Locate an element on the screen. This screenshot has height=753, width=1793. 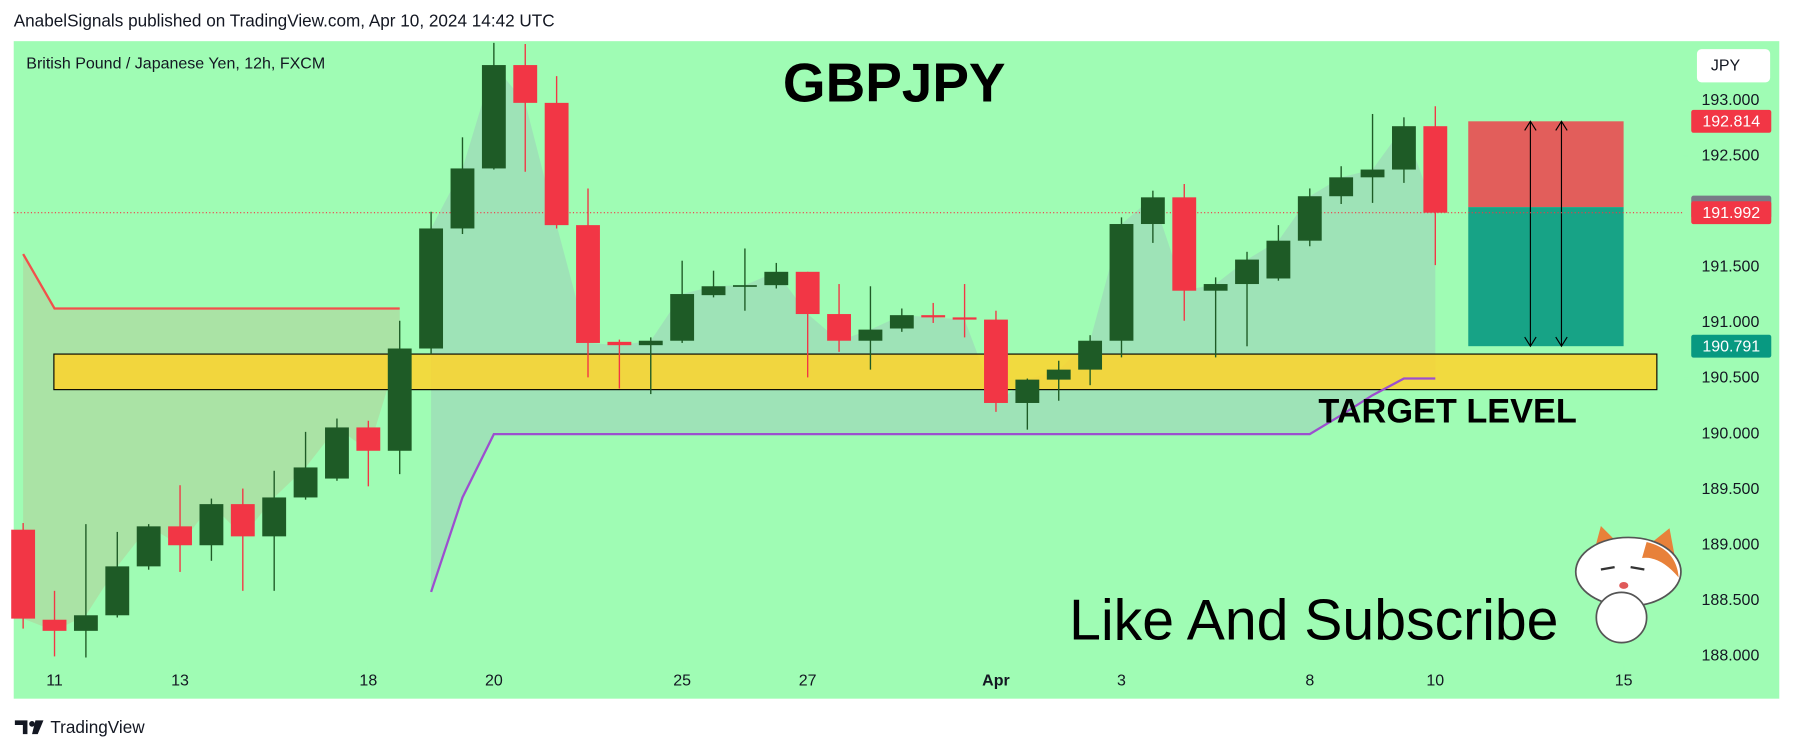
x-tick-label: 13 is located at coordinates (180, 681).